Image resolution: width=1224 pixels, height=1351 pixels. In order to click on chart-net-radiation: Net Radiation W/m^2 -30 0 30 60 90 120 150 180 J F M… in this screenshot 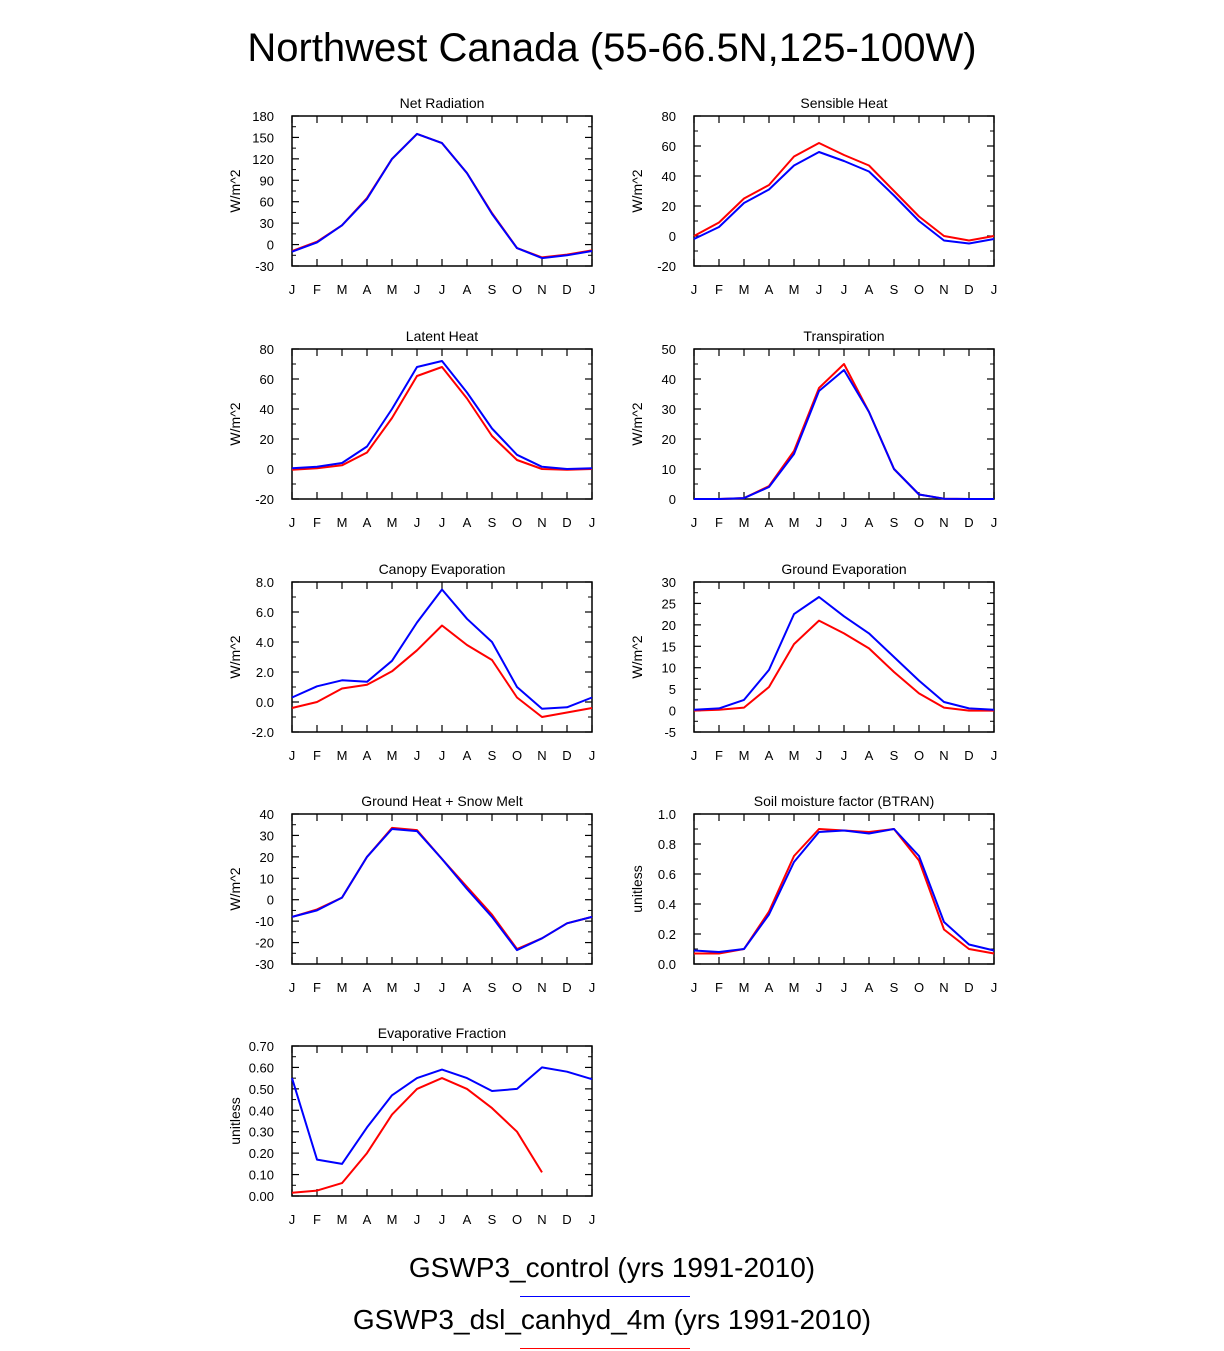, I will do `click(411, 196)`.